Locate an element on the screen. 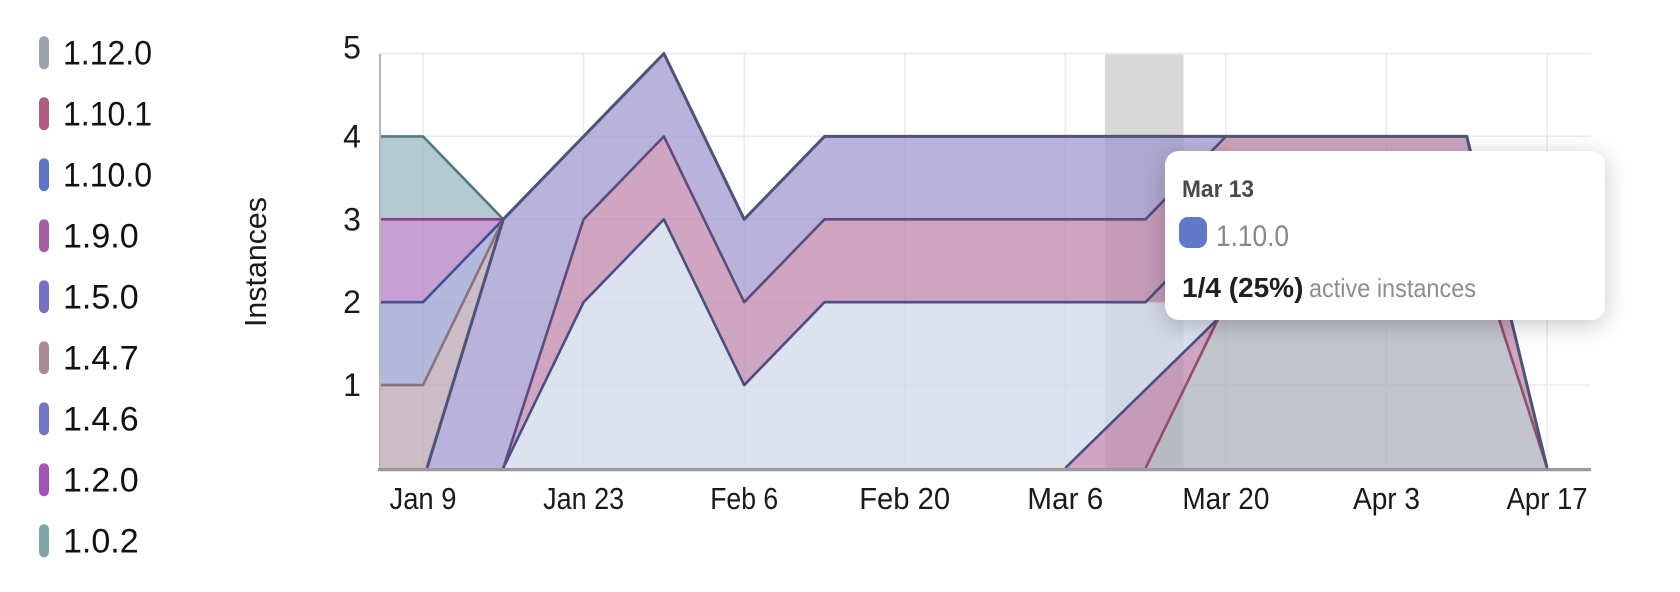 This screenshot has height=592, width=1680. svg-text: Apr 17 is located at coordinates (1547, 498).